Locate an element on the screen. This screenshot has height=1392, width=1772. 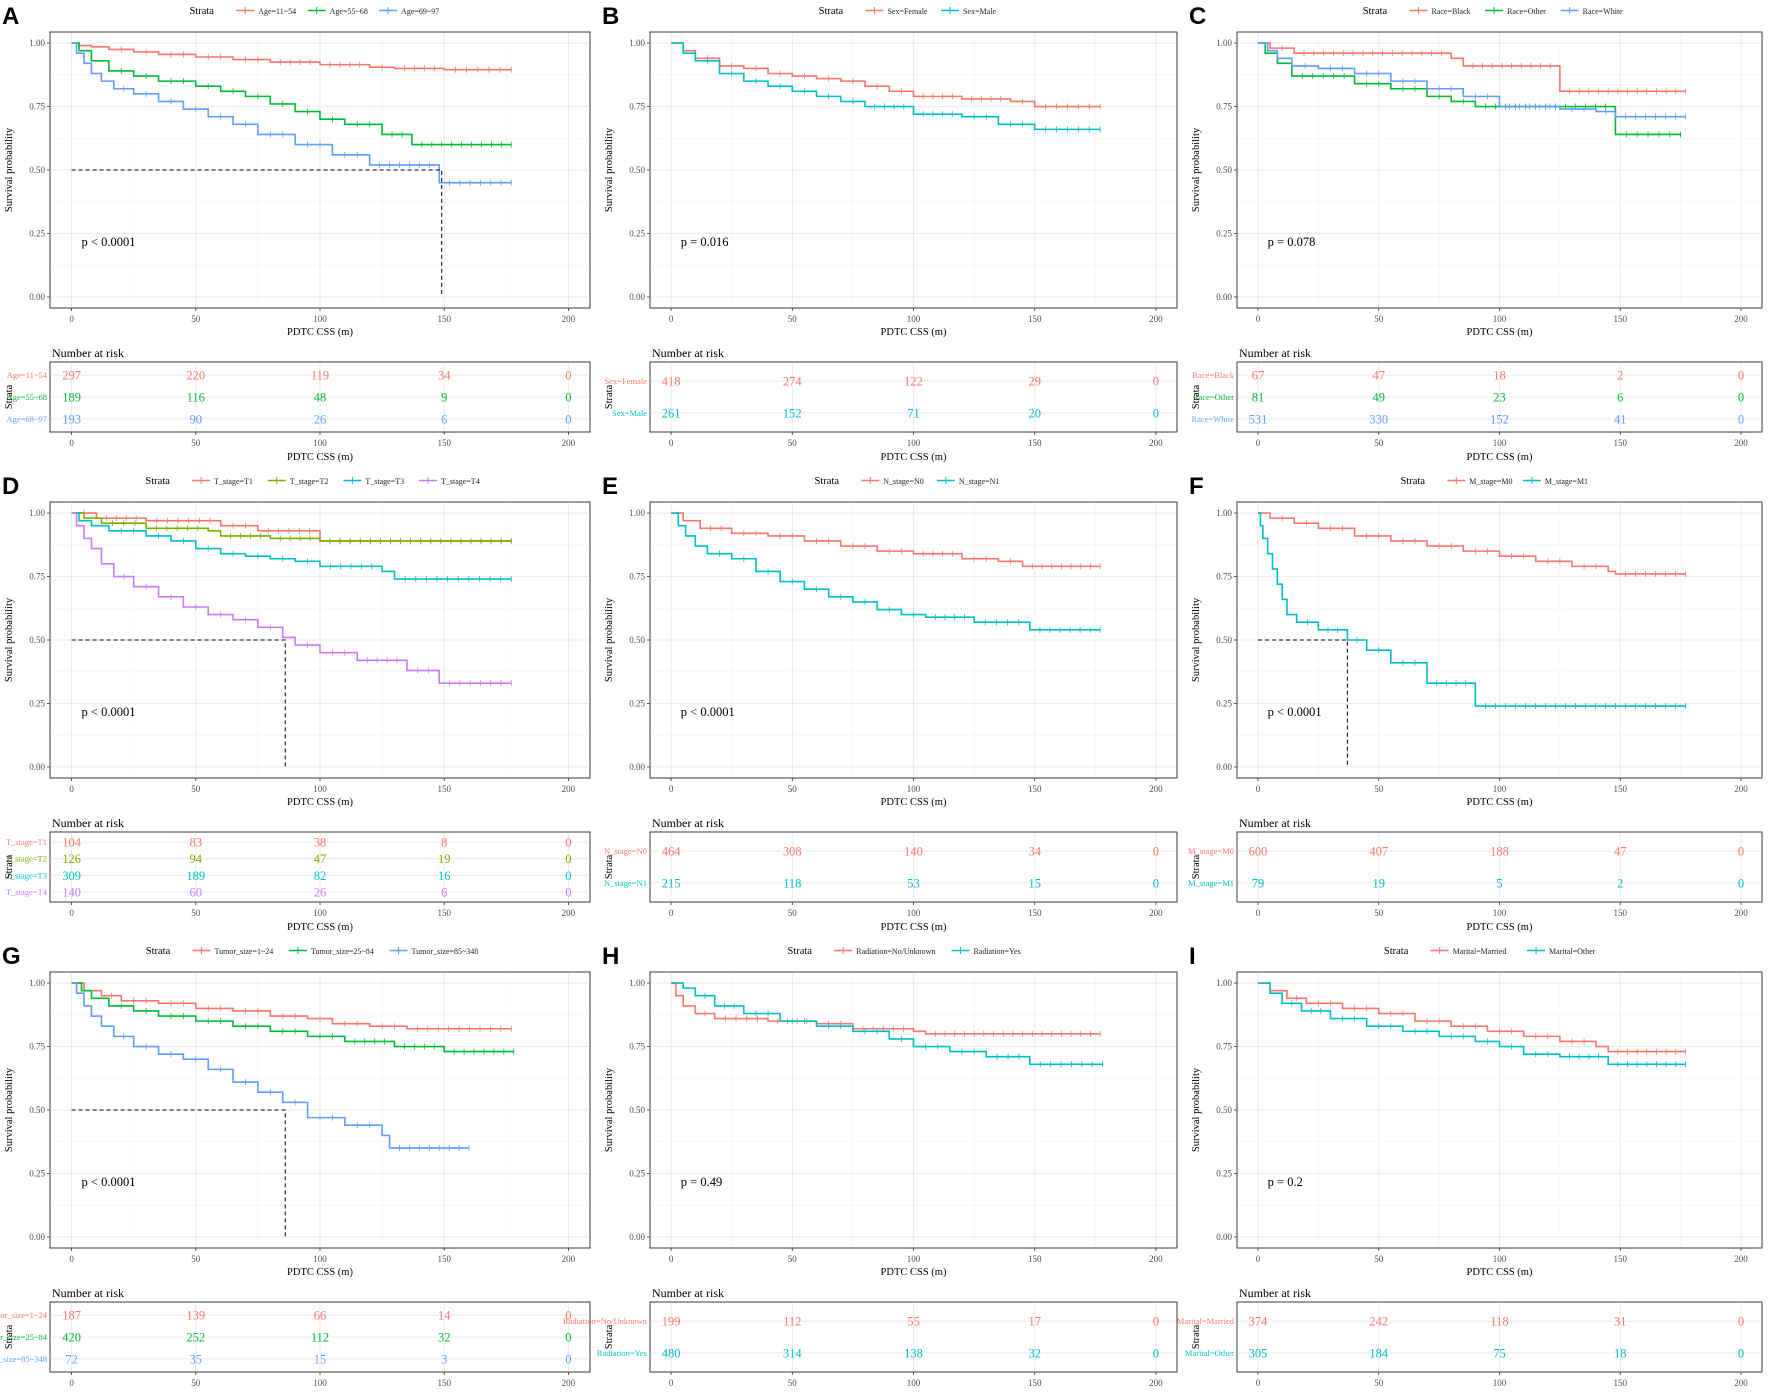
risk-count: 309 is located at coordinates (71, 876).